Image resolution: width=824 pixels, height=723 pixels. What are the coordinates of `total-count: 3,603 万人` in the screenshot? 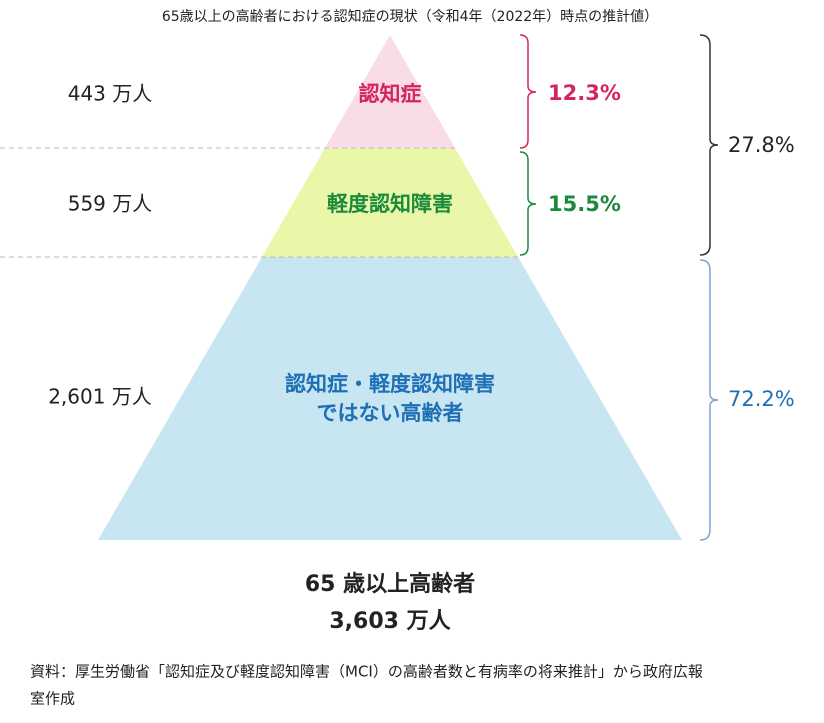 It's located at (389, 621).